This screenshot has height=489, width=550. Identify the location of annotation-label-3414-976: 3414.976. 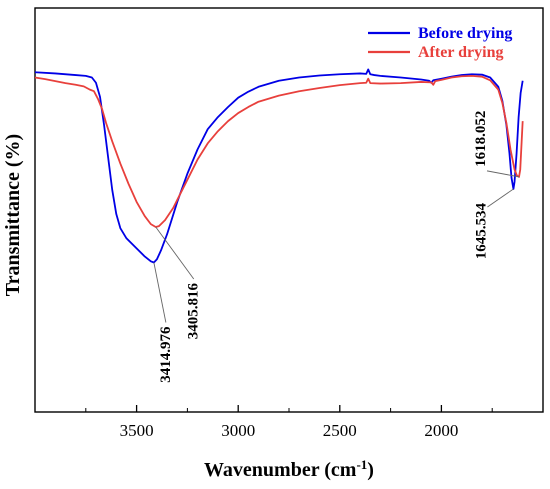
(166, 354).